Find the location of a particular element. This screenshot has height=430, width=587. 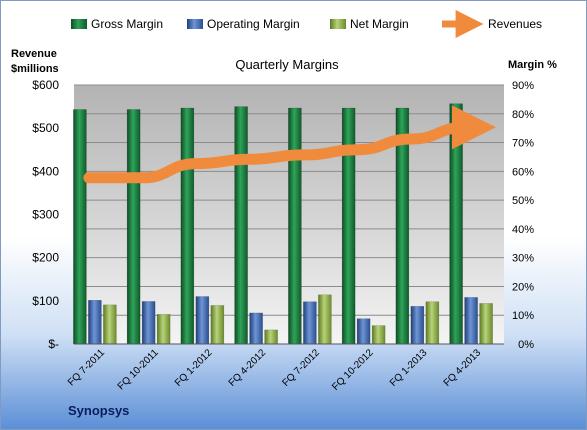

legend-swatch-net-margin is located at coordinates (338, 24).